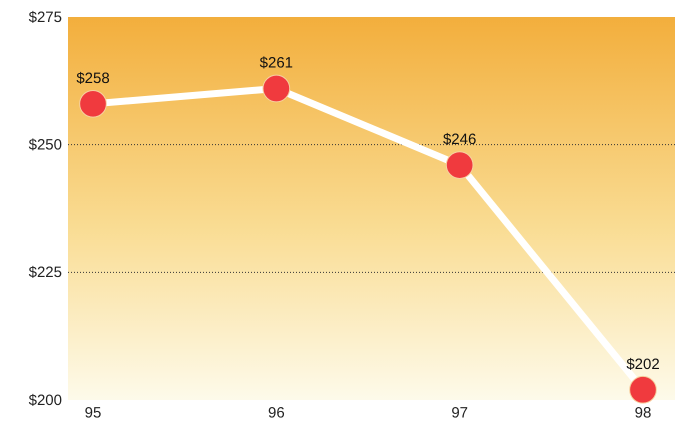 Image resolution: width=677 pixels, height=426 pixels. I want to click on data-label: $258, so click(93, 78).